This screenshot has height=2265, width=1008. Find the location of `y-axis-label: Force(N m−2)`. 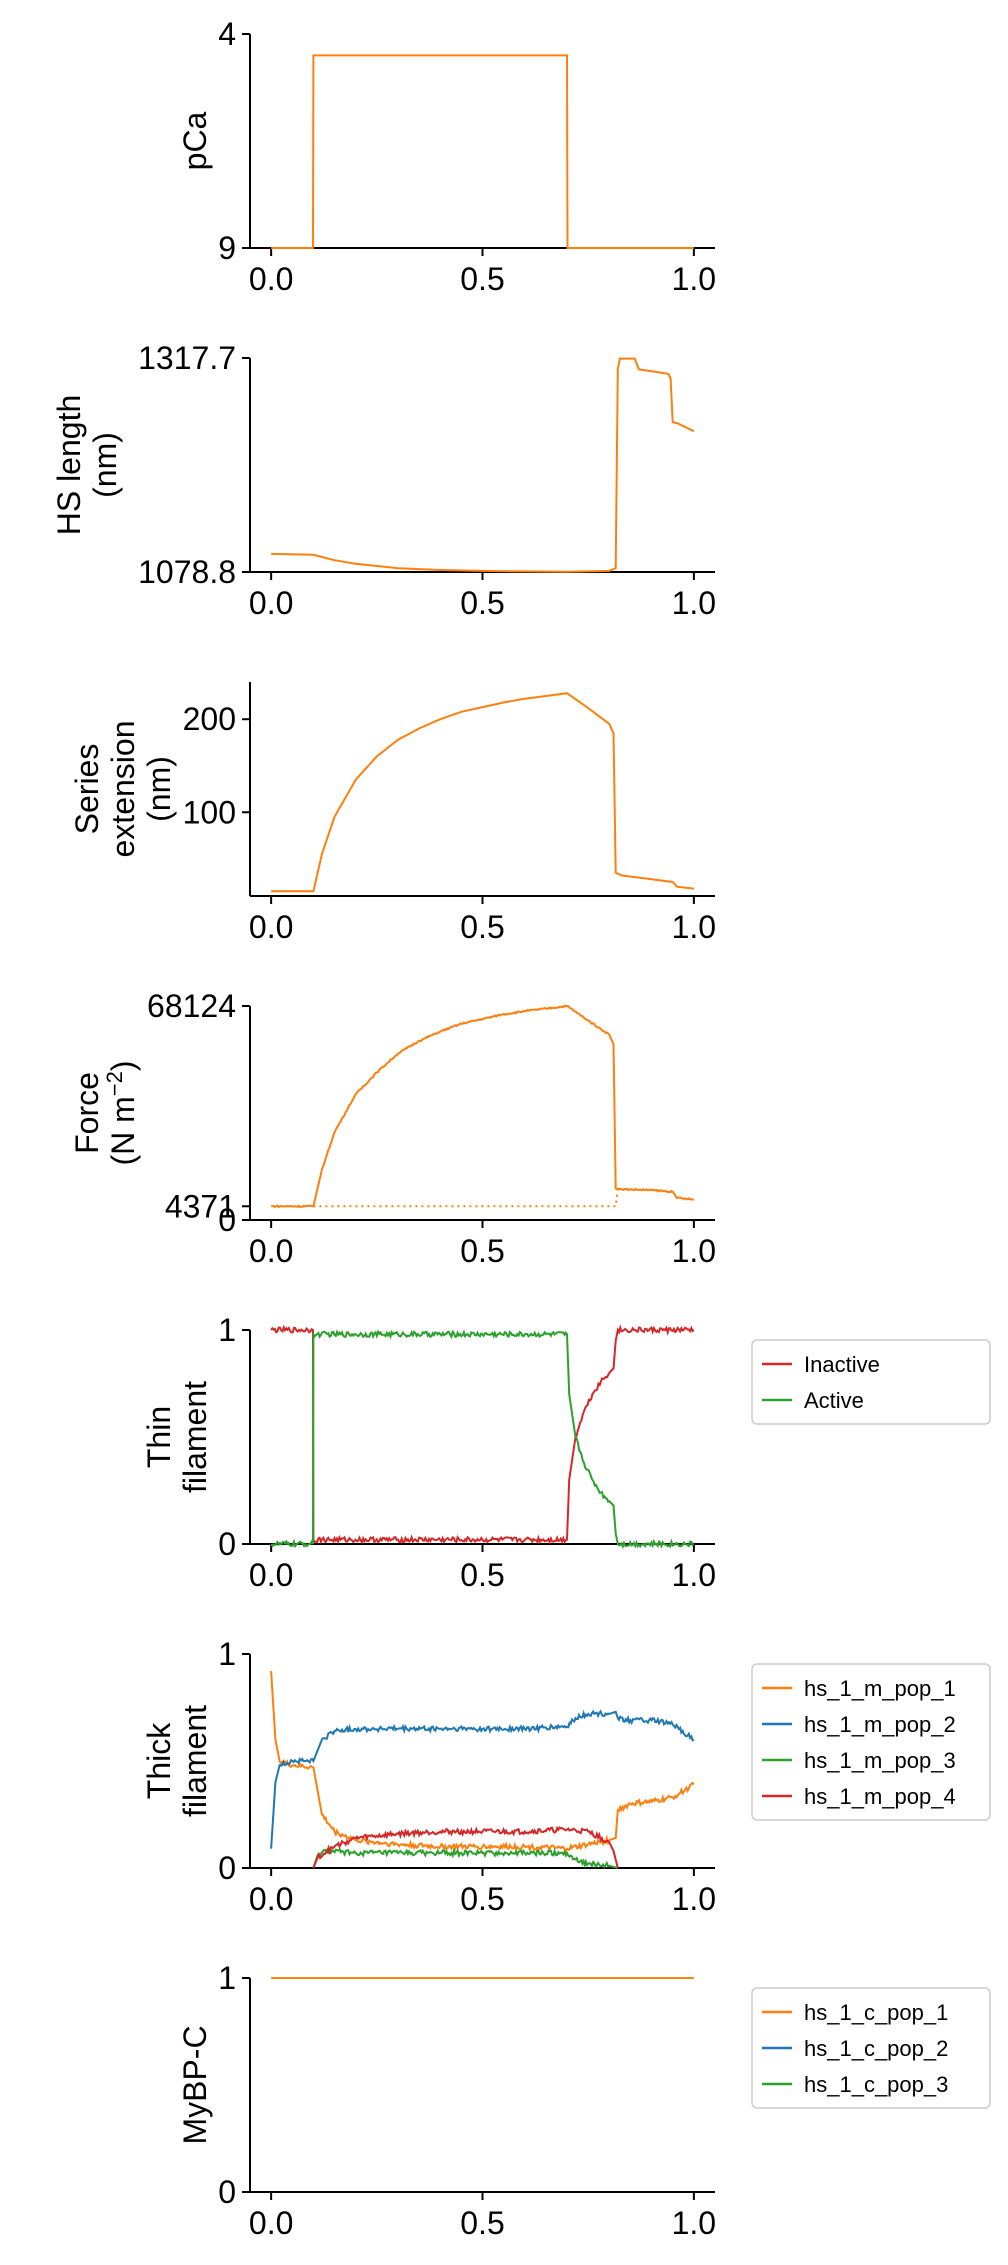

y-axis-label: Force(N m−2) is located at coordinates (105, 1112).